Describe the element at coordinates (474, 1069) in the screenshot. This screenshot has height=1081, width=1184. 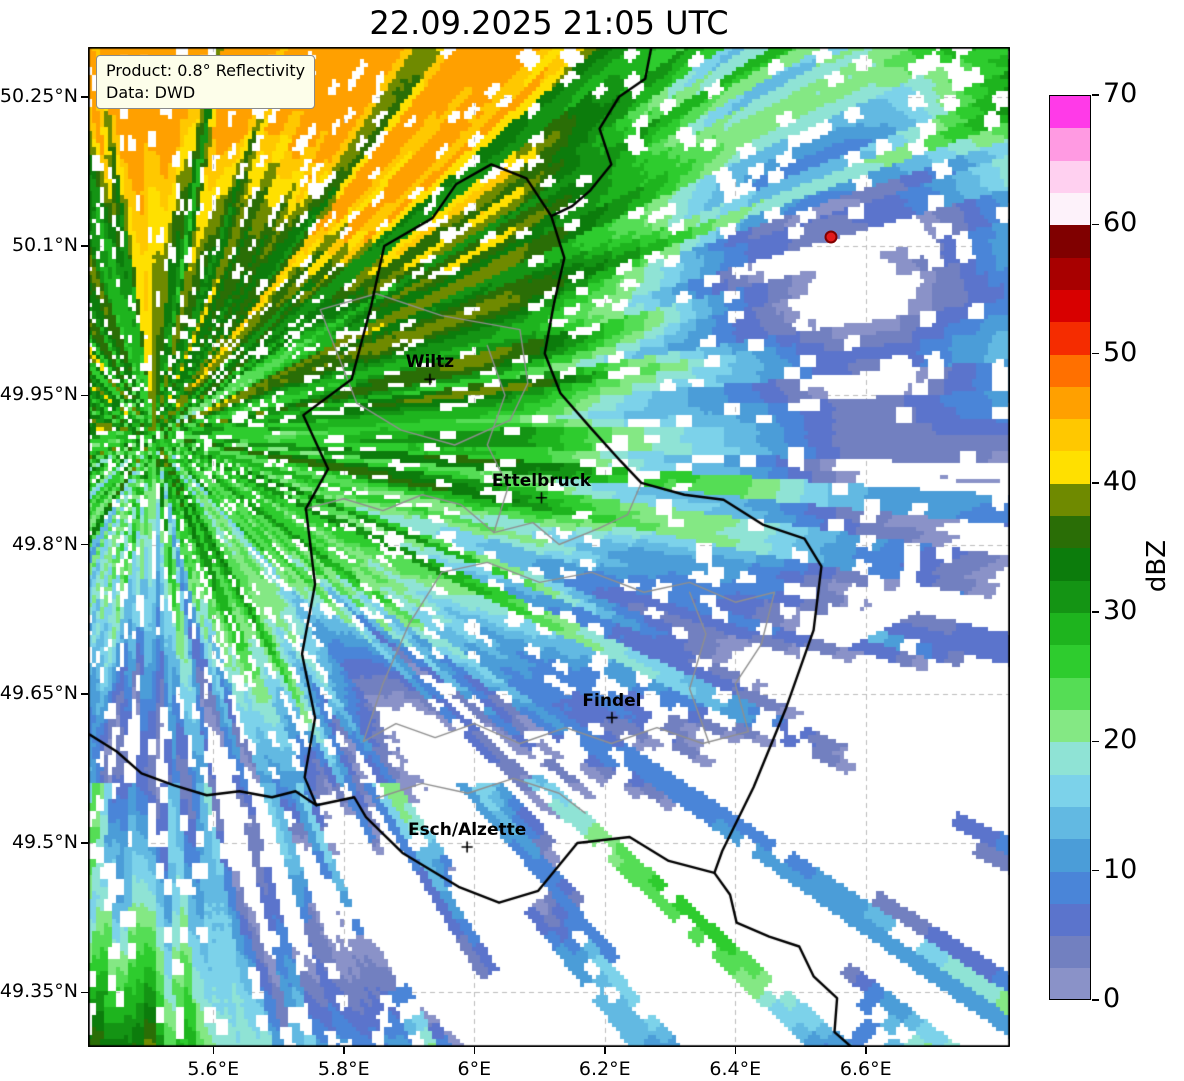
I see `x-tick-label: 6°E` at that location.